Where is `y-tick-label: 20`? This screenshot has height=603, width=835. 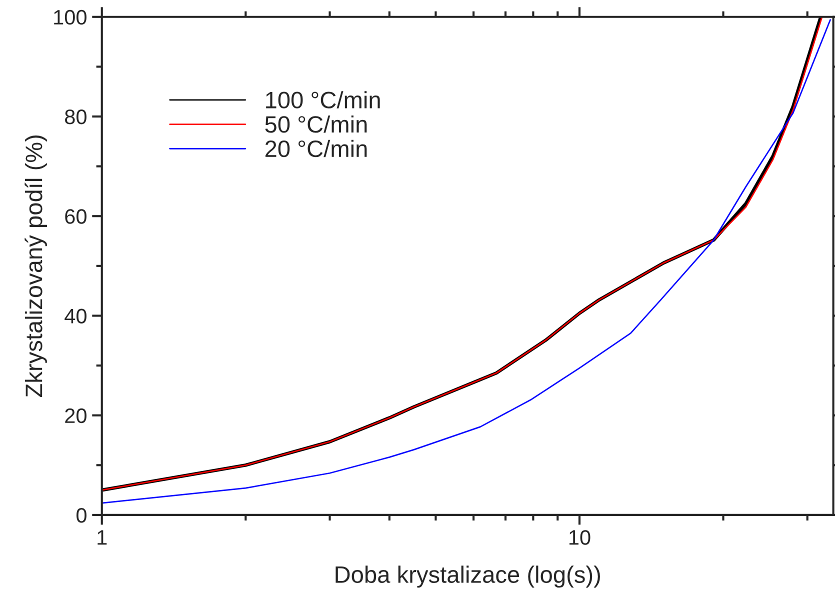
y-tick-label: 20 is located at coordinates (75, 416).